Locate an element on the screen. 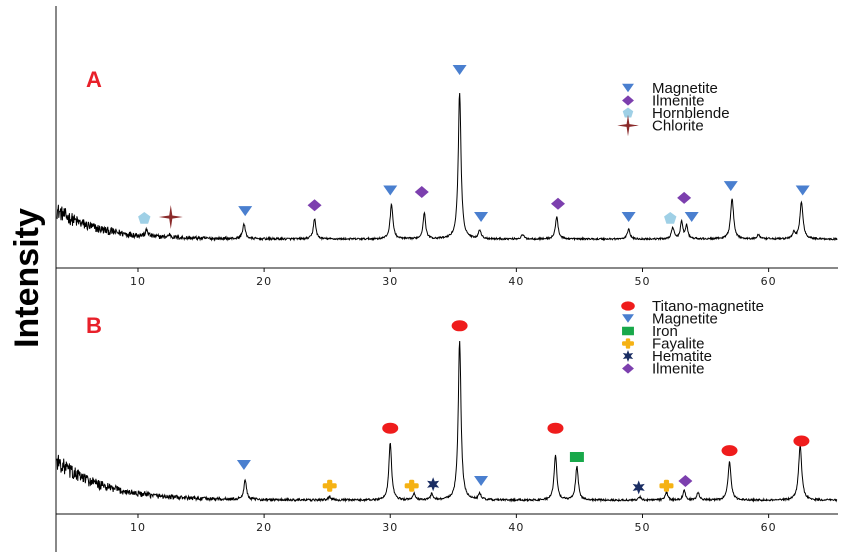  panel-b-tick-label: 30 is located at coordinates (390, 527).